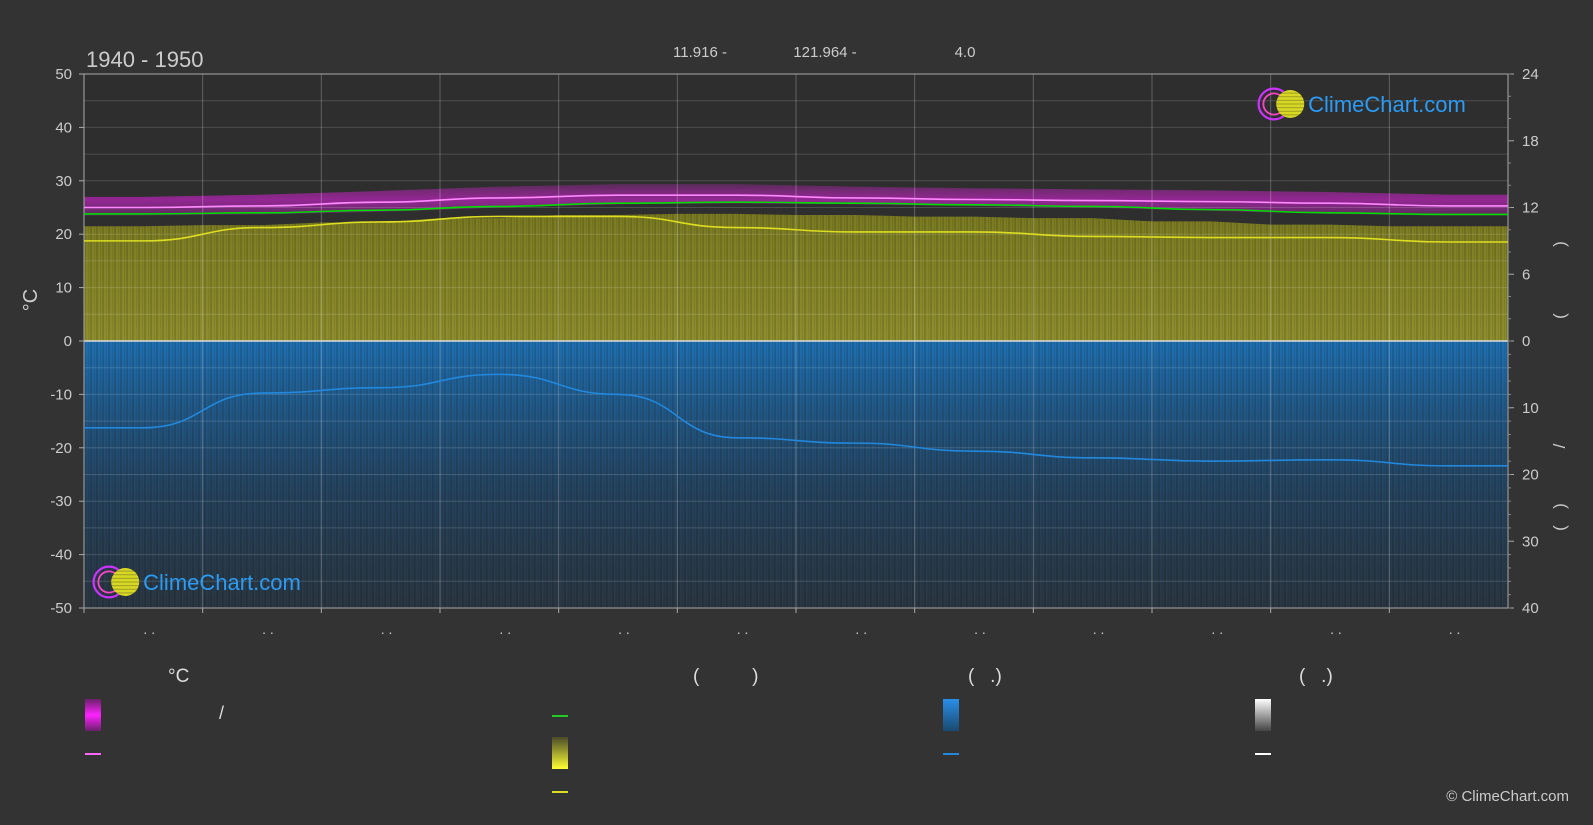 This screenshot has height=825, width=1593. I want to click on legend-line-snow, so click(1263, 754).